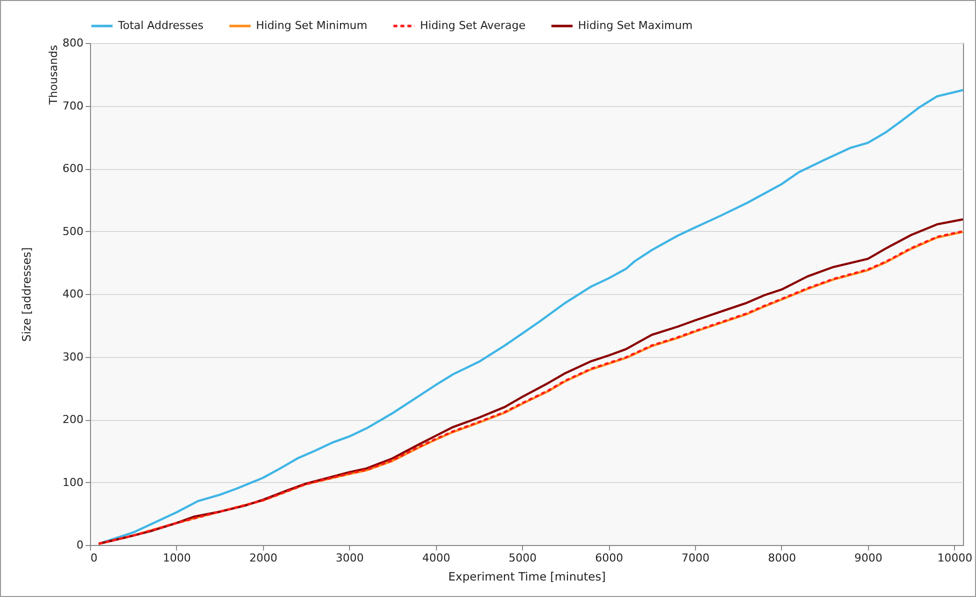 This screenshot has height=597, width=976. What do you see at coordinates (609, 558) in the screenshot?
I see `x-tick-label: 6000` at bounding box center [609, 558].